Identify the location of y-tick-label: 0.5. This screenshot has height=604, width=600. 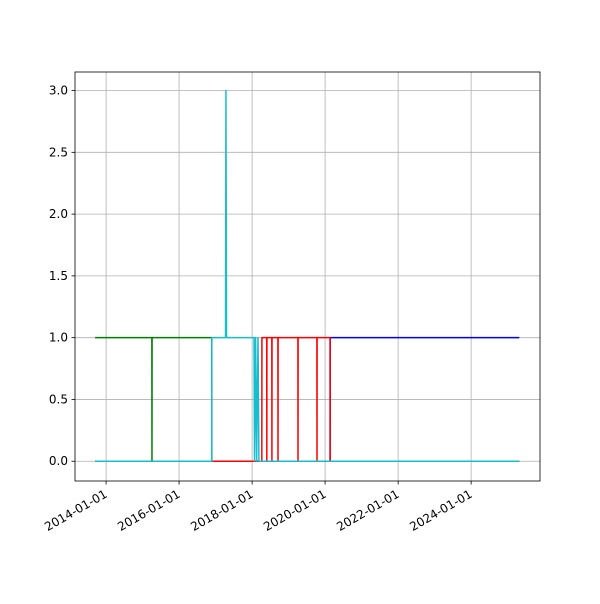
(58, 399).